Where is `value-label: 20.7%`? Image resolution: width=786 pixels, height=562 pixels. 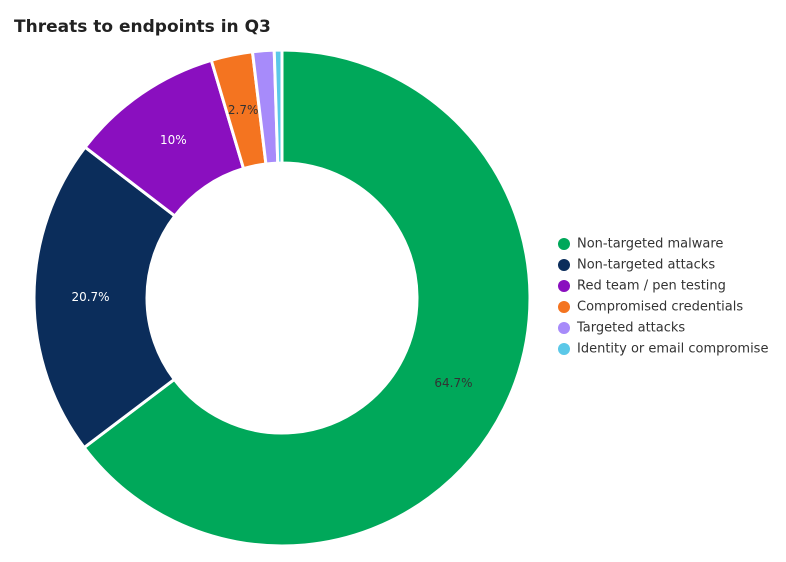
value-label: 20.7% is located at coordinates (90, 297).